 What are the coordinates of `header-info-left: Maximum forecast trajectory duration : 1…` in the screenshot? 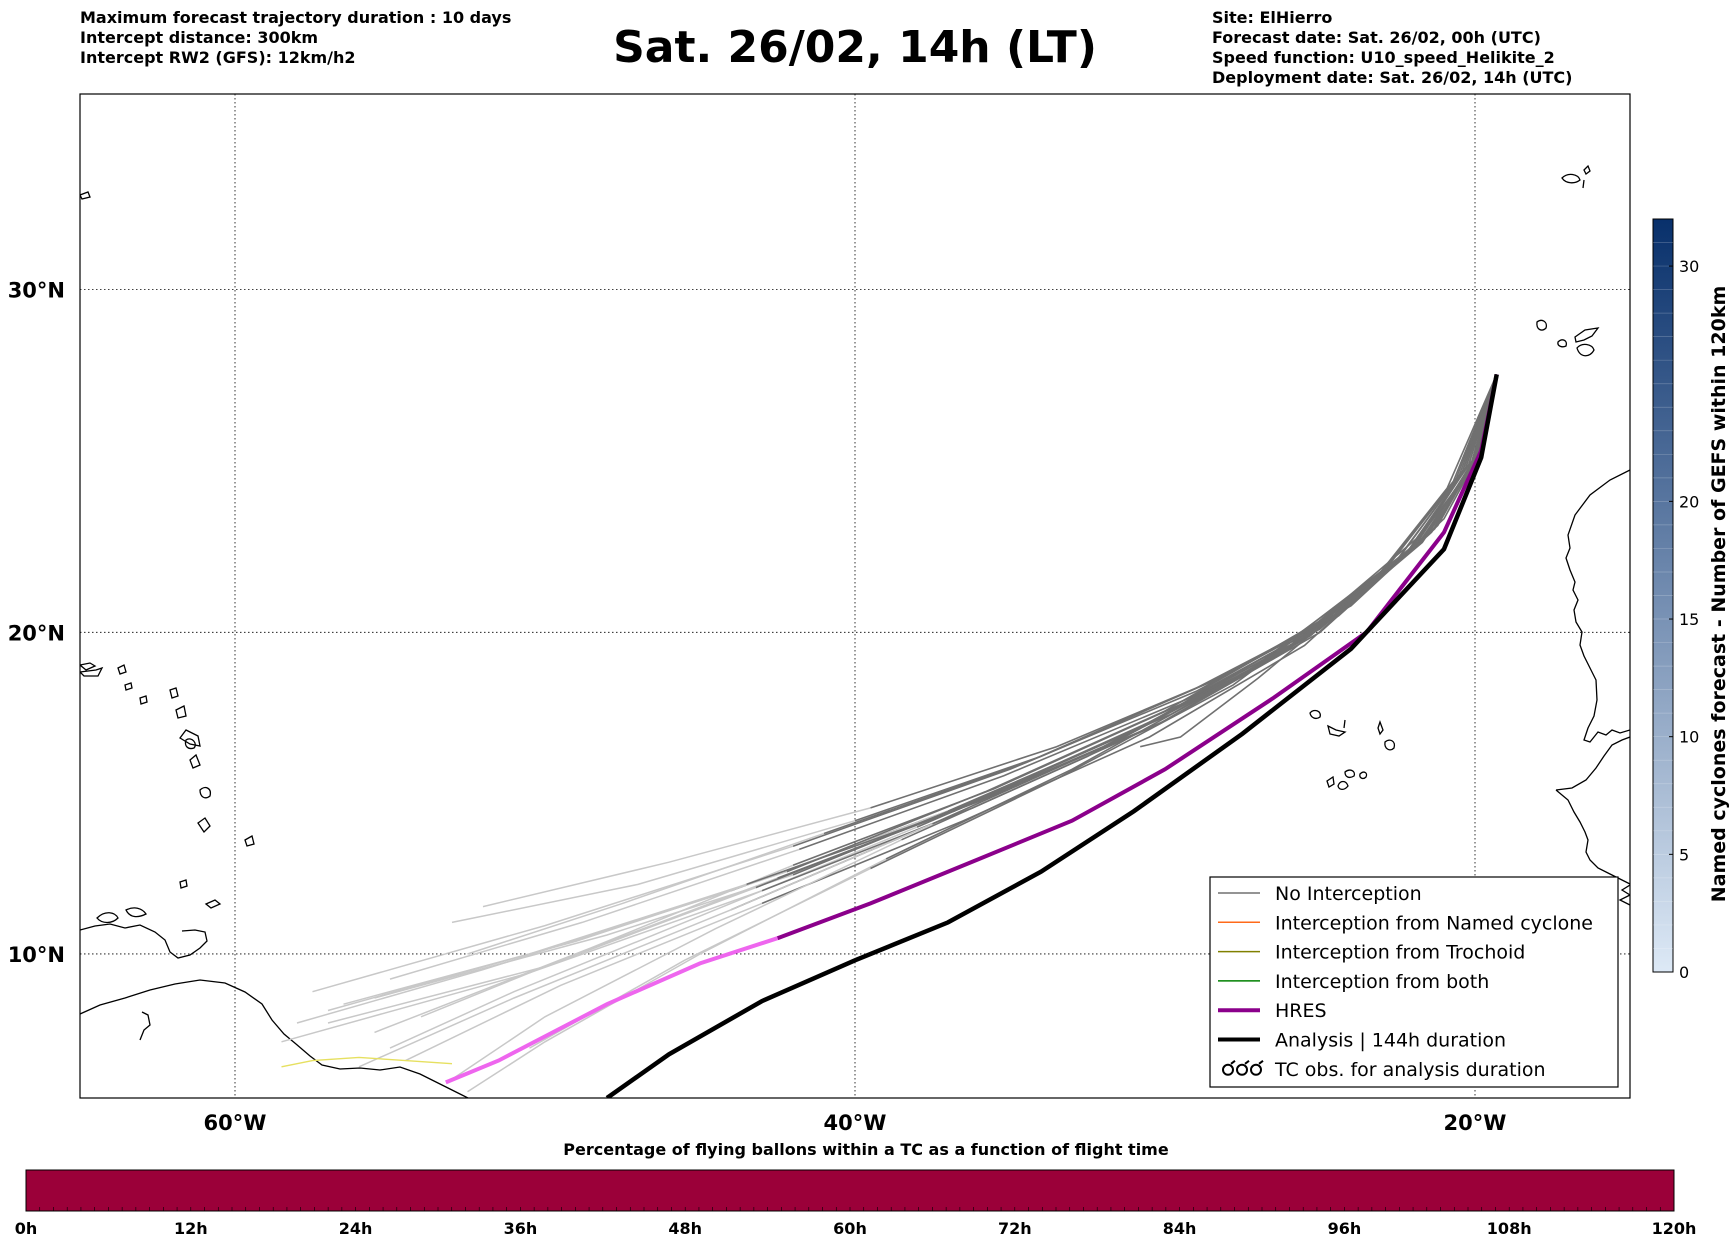 It's located at (295, 38).